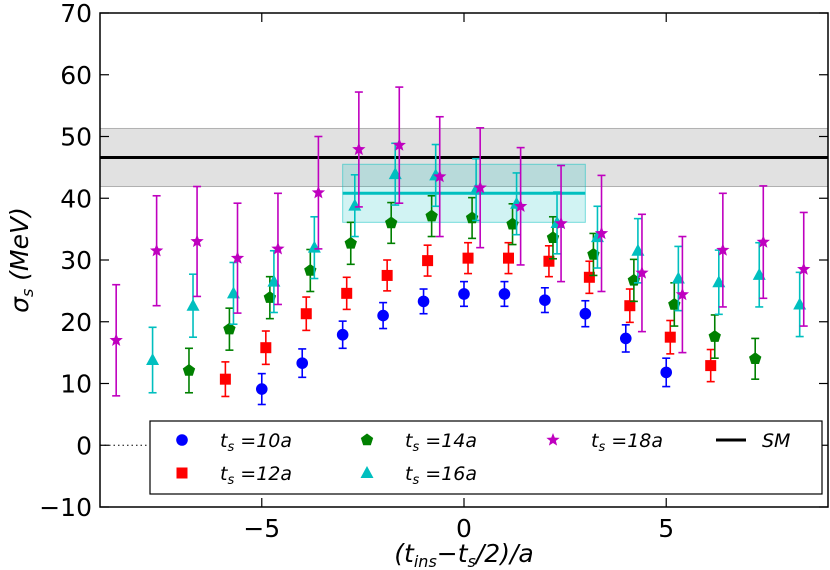 The height and width of the screenshot is (570, 830). I want to click on bands-layer, so click(464, 175).